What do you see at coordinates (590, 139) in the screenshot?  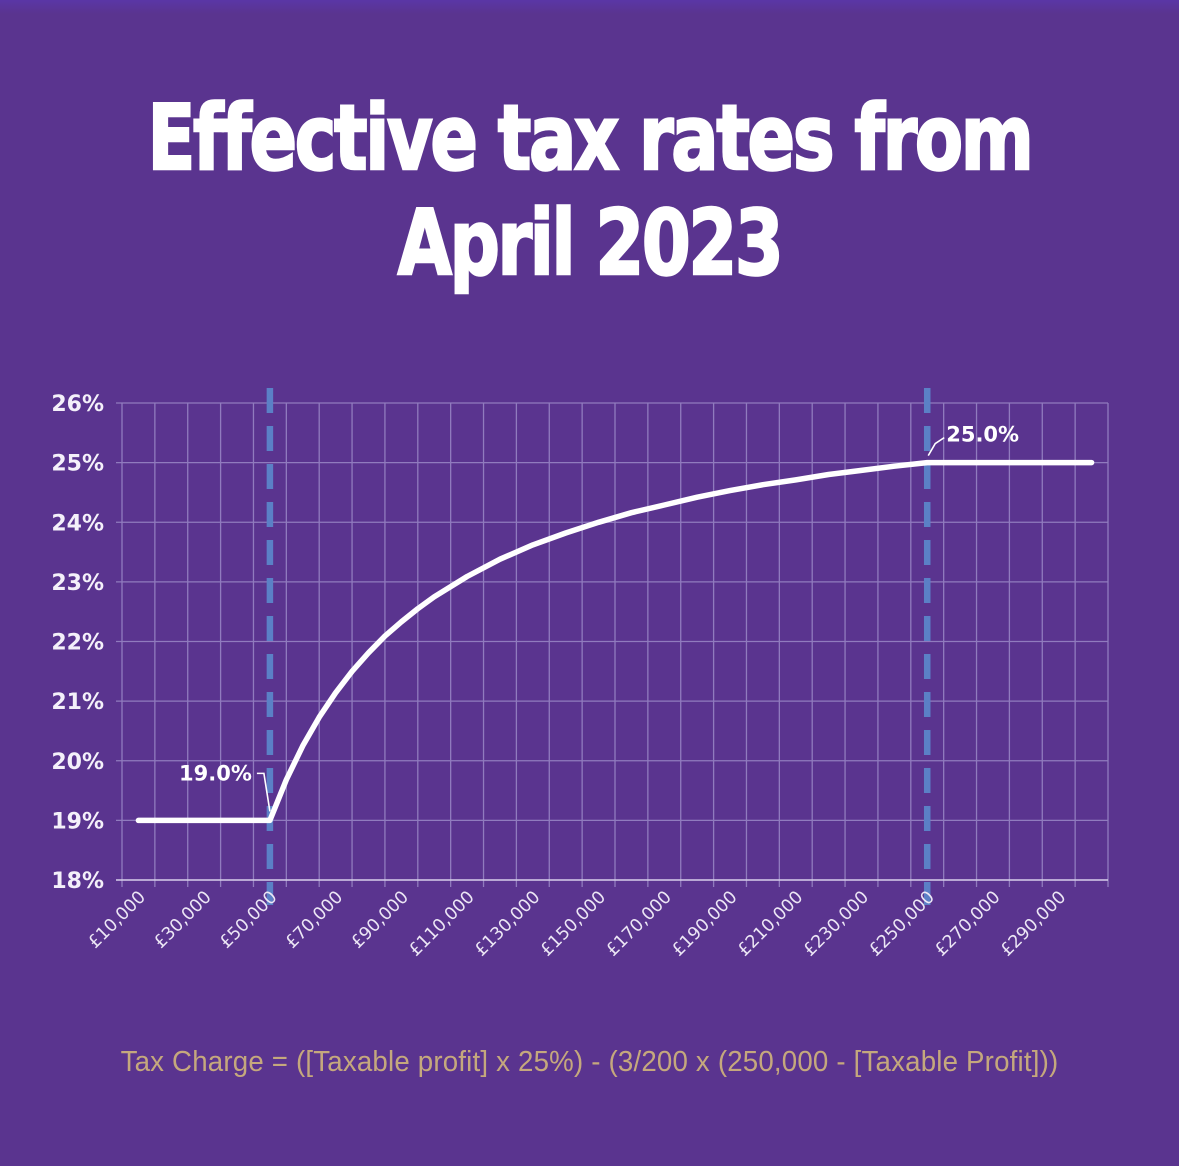 I see `page-title-line1: Effective tax rates from` at bounding box center [590, 139].